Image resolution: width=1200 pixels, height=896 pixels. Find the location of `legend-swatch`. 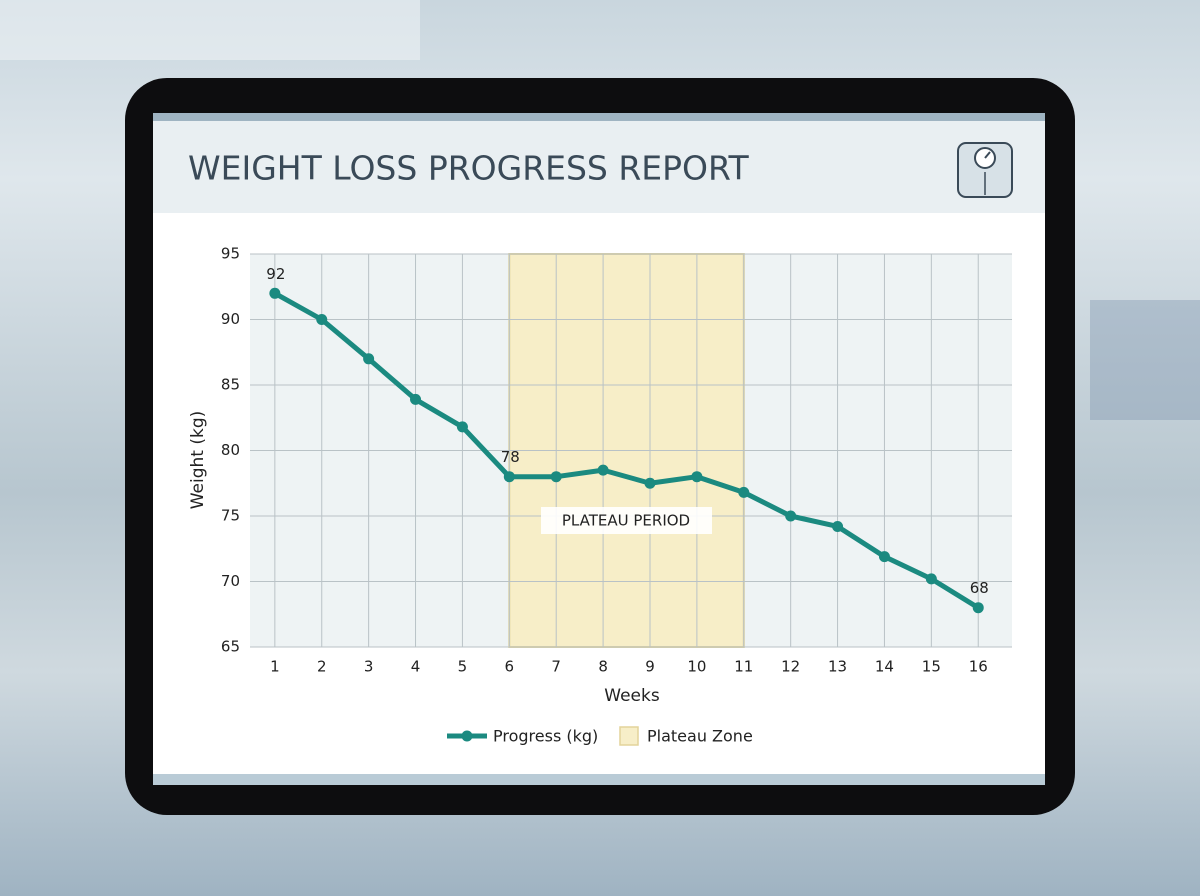

legend-swatch is located at coordinates (629, 736).